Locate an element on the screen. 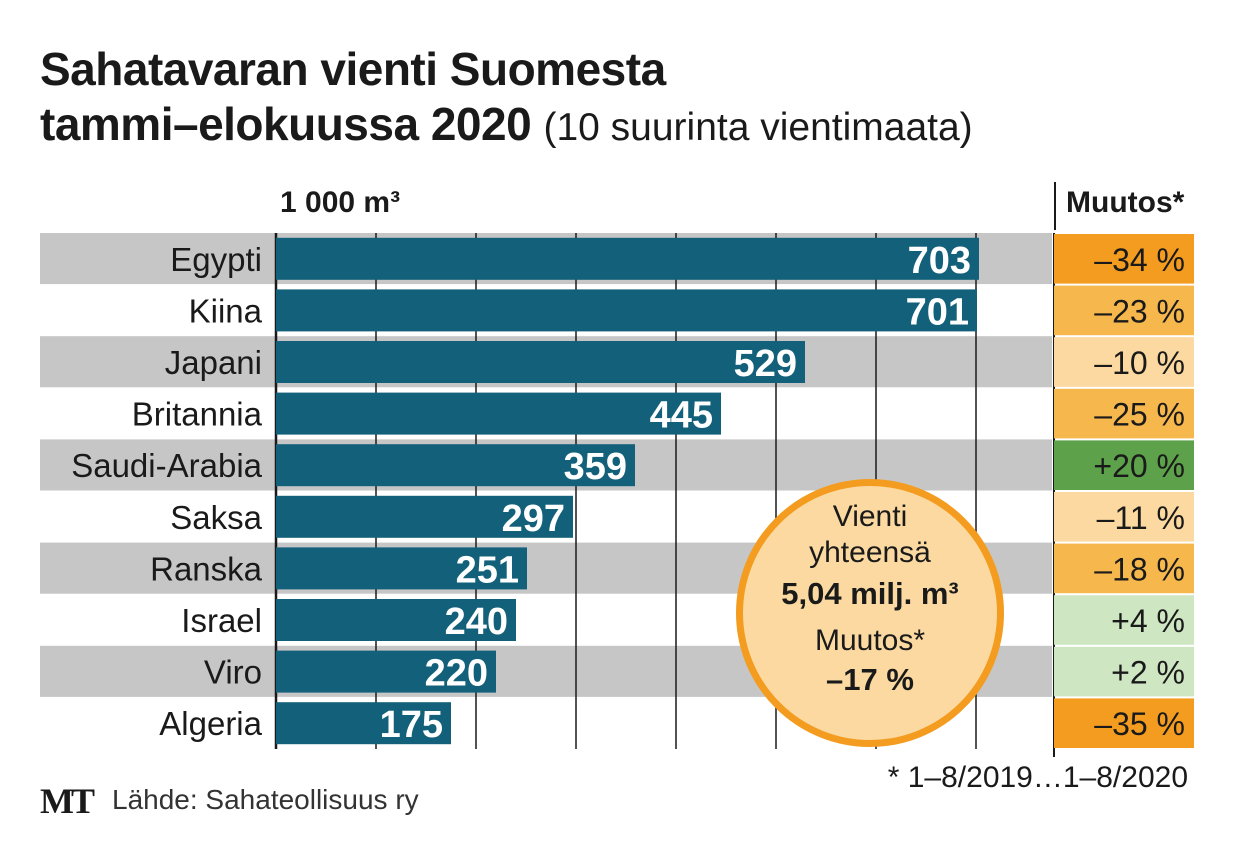 The height and width of the screenshot is (854, 1240). chart-title-text-1: Sahatavaran vienti Suomesta is located at coordinates (353, 69).